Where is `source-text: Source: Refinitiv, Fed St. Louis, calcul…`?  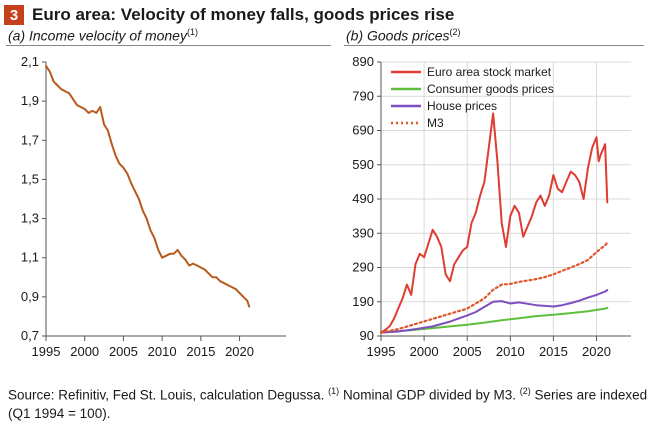 source-text: Source: Refinitiv, Fed St. Louis, calcul… is located at coordinates (166, 395).